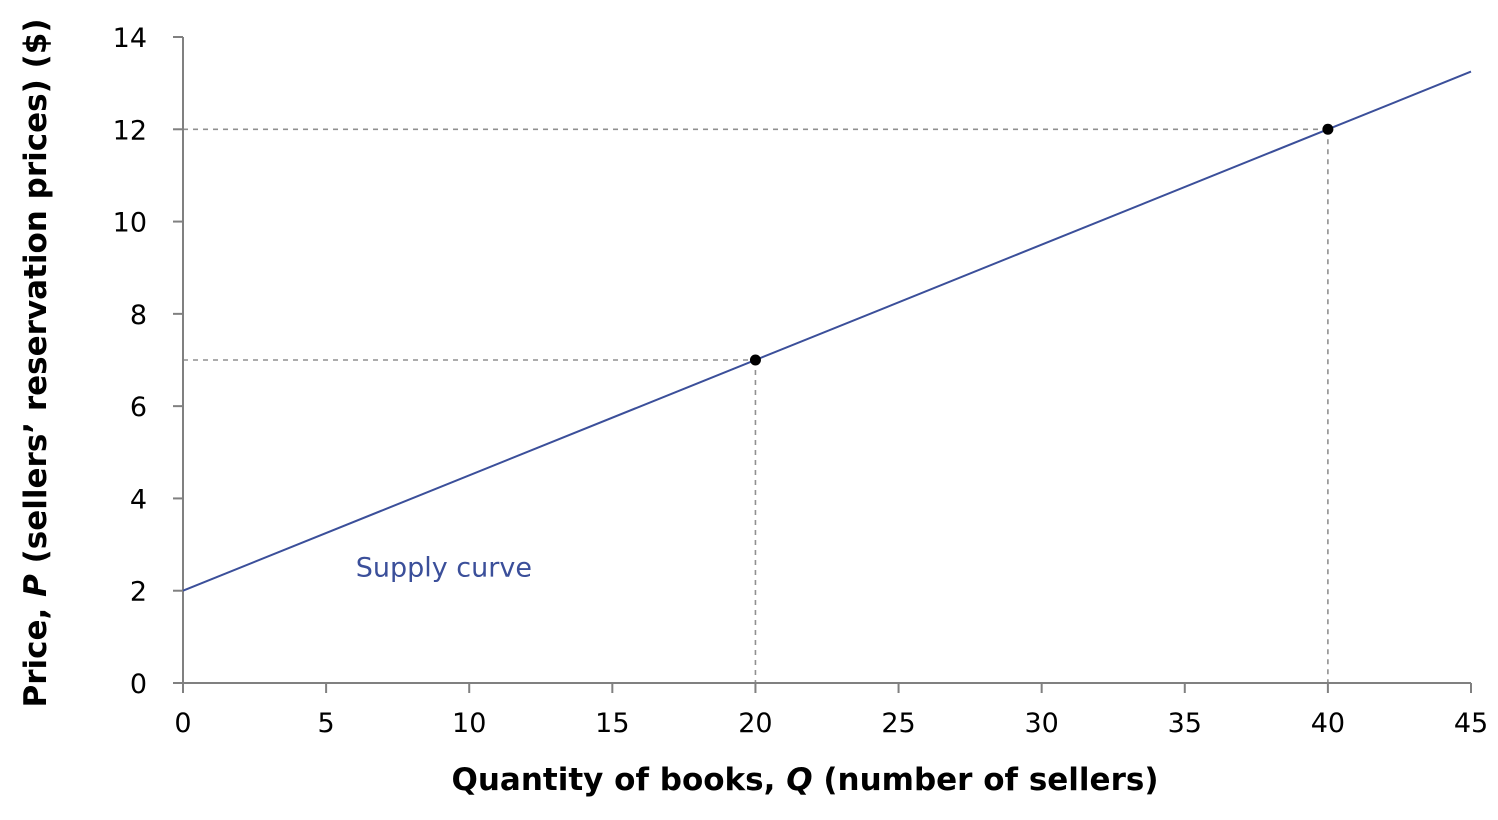 The width and height of the screenshot is (1498, 820). I want to click on y-tick-label: 14, so click(130, 38).